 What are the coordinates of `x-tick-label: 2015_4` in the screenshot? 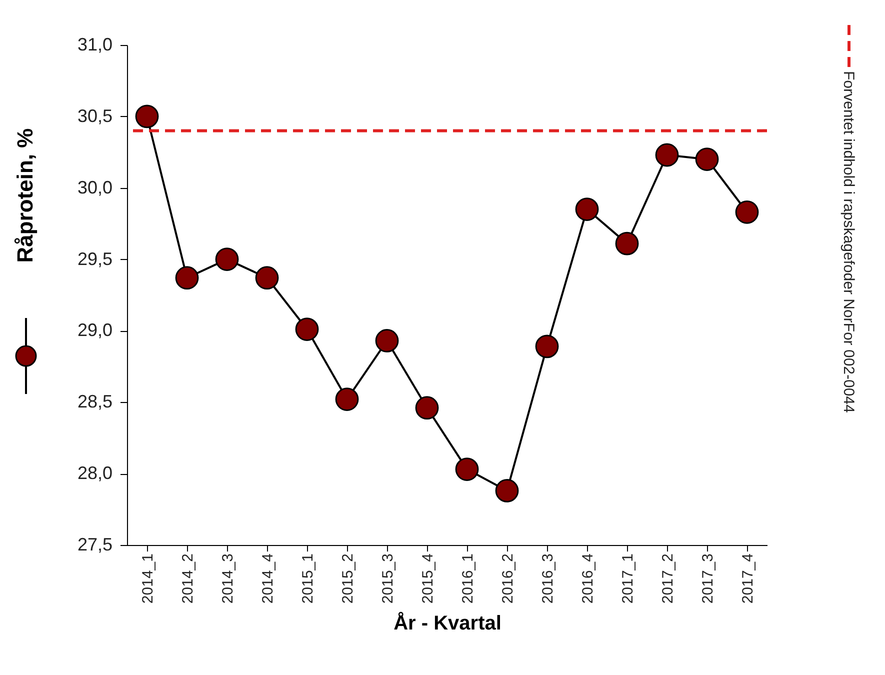 It's located at (428, 579).